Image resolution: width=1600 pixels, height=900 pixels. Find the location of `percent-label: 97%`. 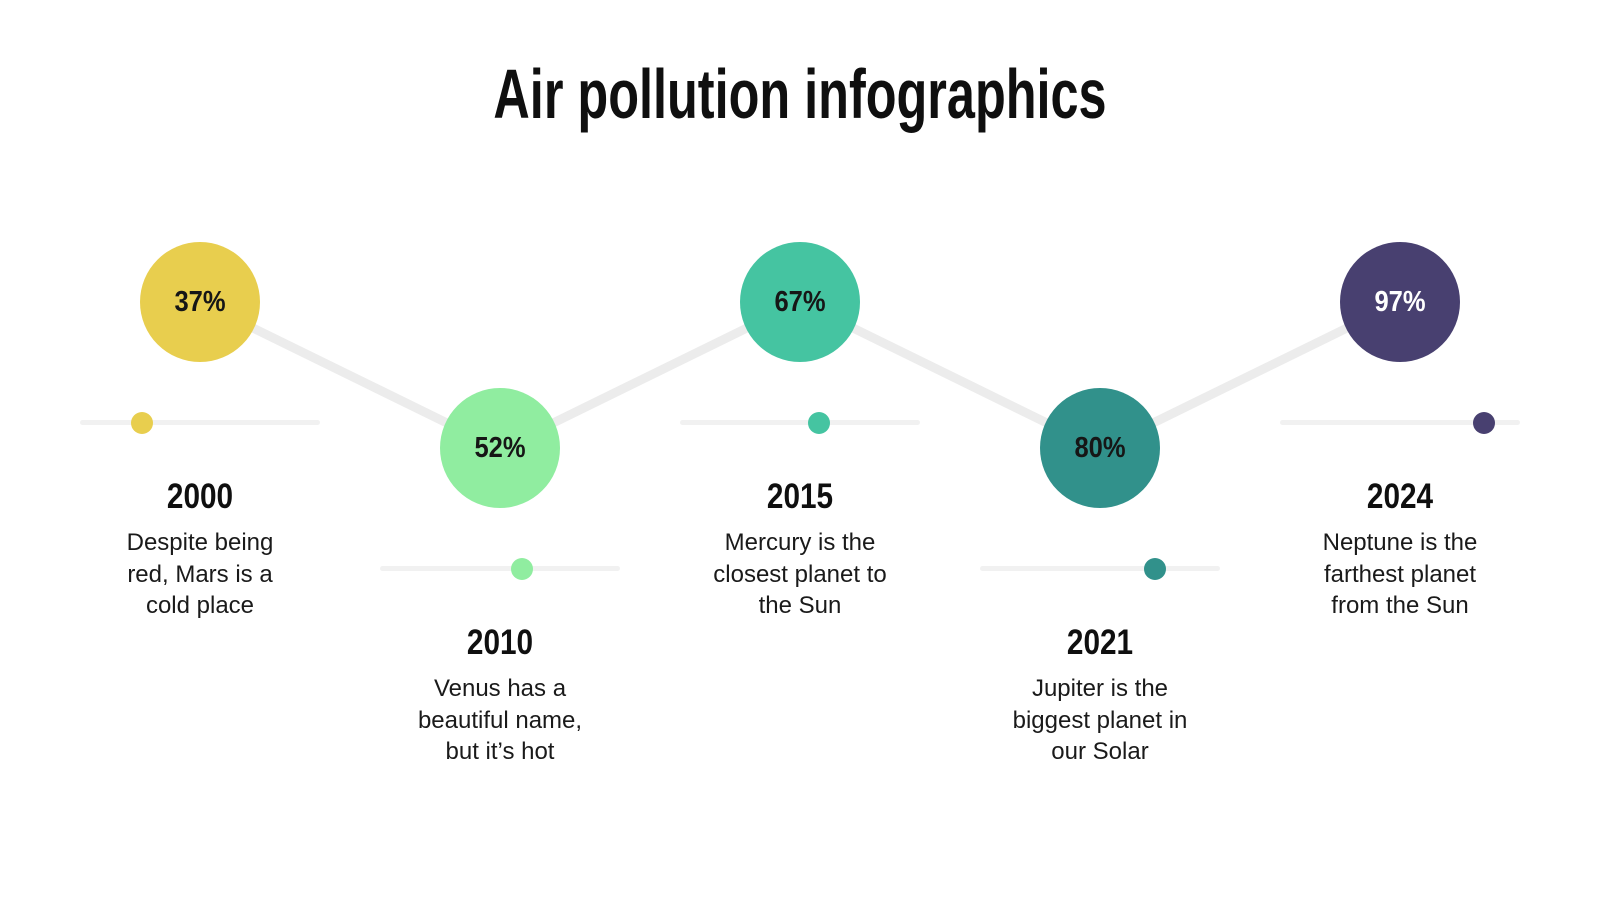

percent-label: 97% is located at coordinates (1400, 301).